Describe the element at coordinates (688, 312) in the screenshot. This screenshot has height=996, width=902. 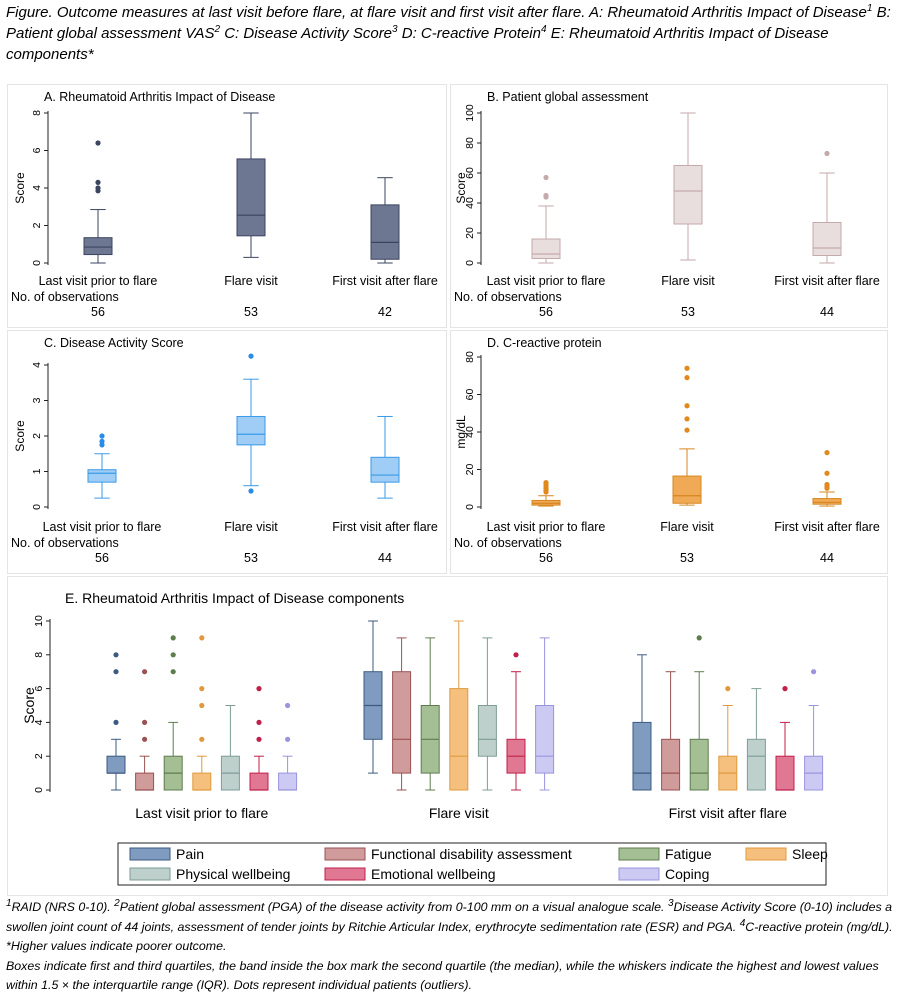
I see `chart-b-n-value: 53` at that location.